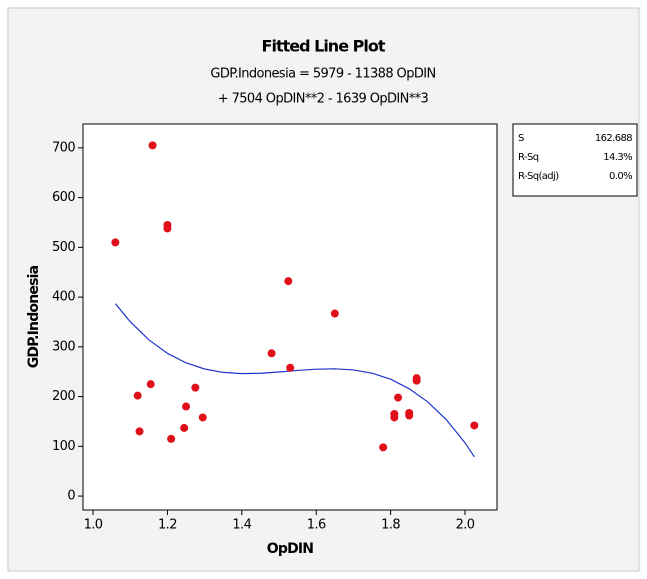  What do you see at coordinates (528, 157) in the screenshot?
I see `stat-label: R-Sq` at bounding box center [528, 157].